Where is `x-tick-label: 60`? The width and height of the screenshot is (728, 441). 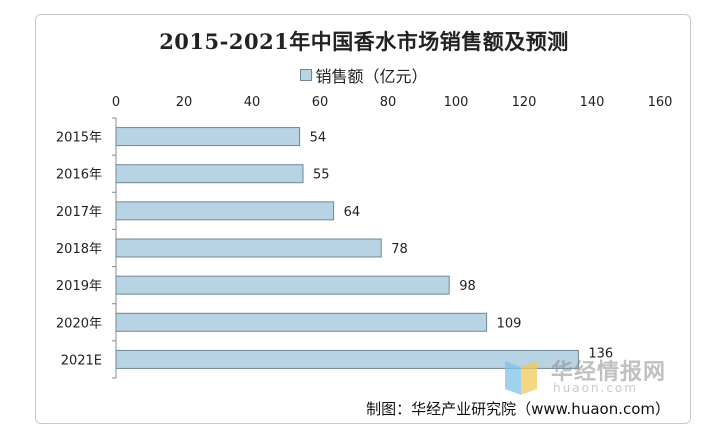
x-tick-label: 60 is located at coordinates (320, 102).